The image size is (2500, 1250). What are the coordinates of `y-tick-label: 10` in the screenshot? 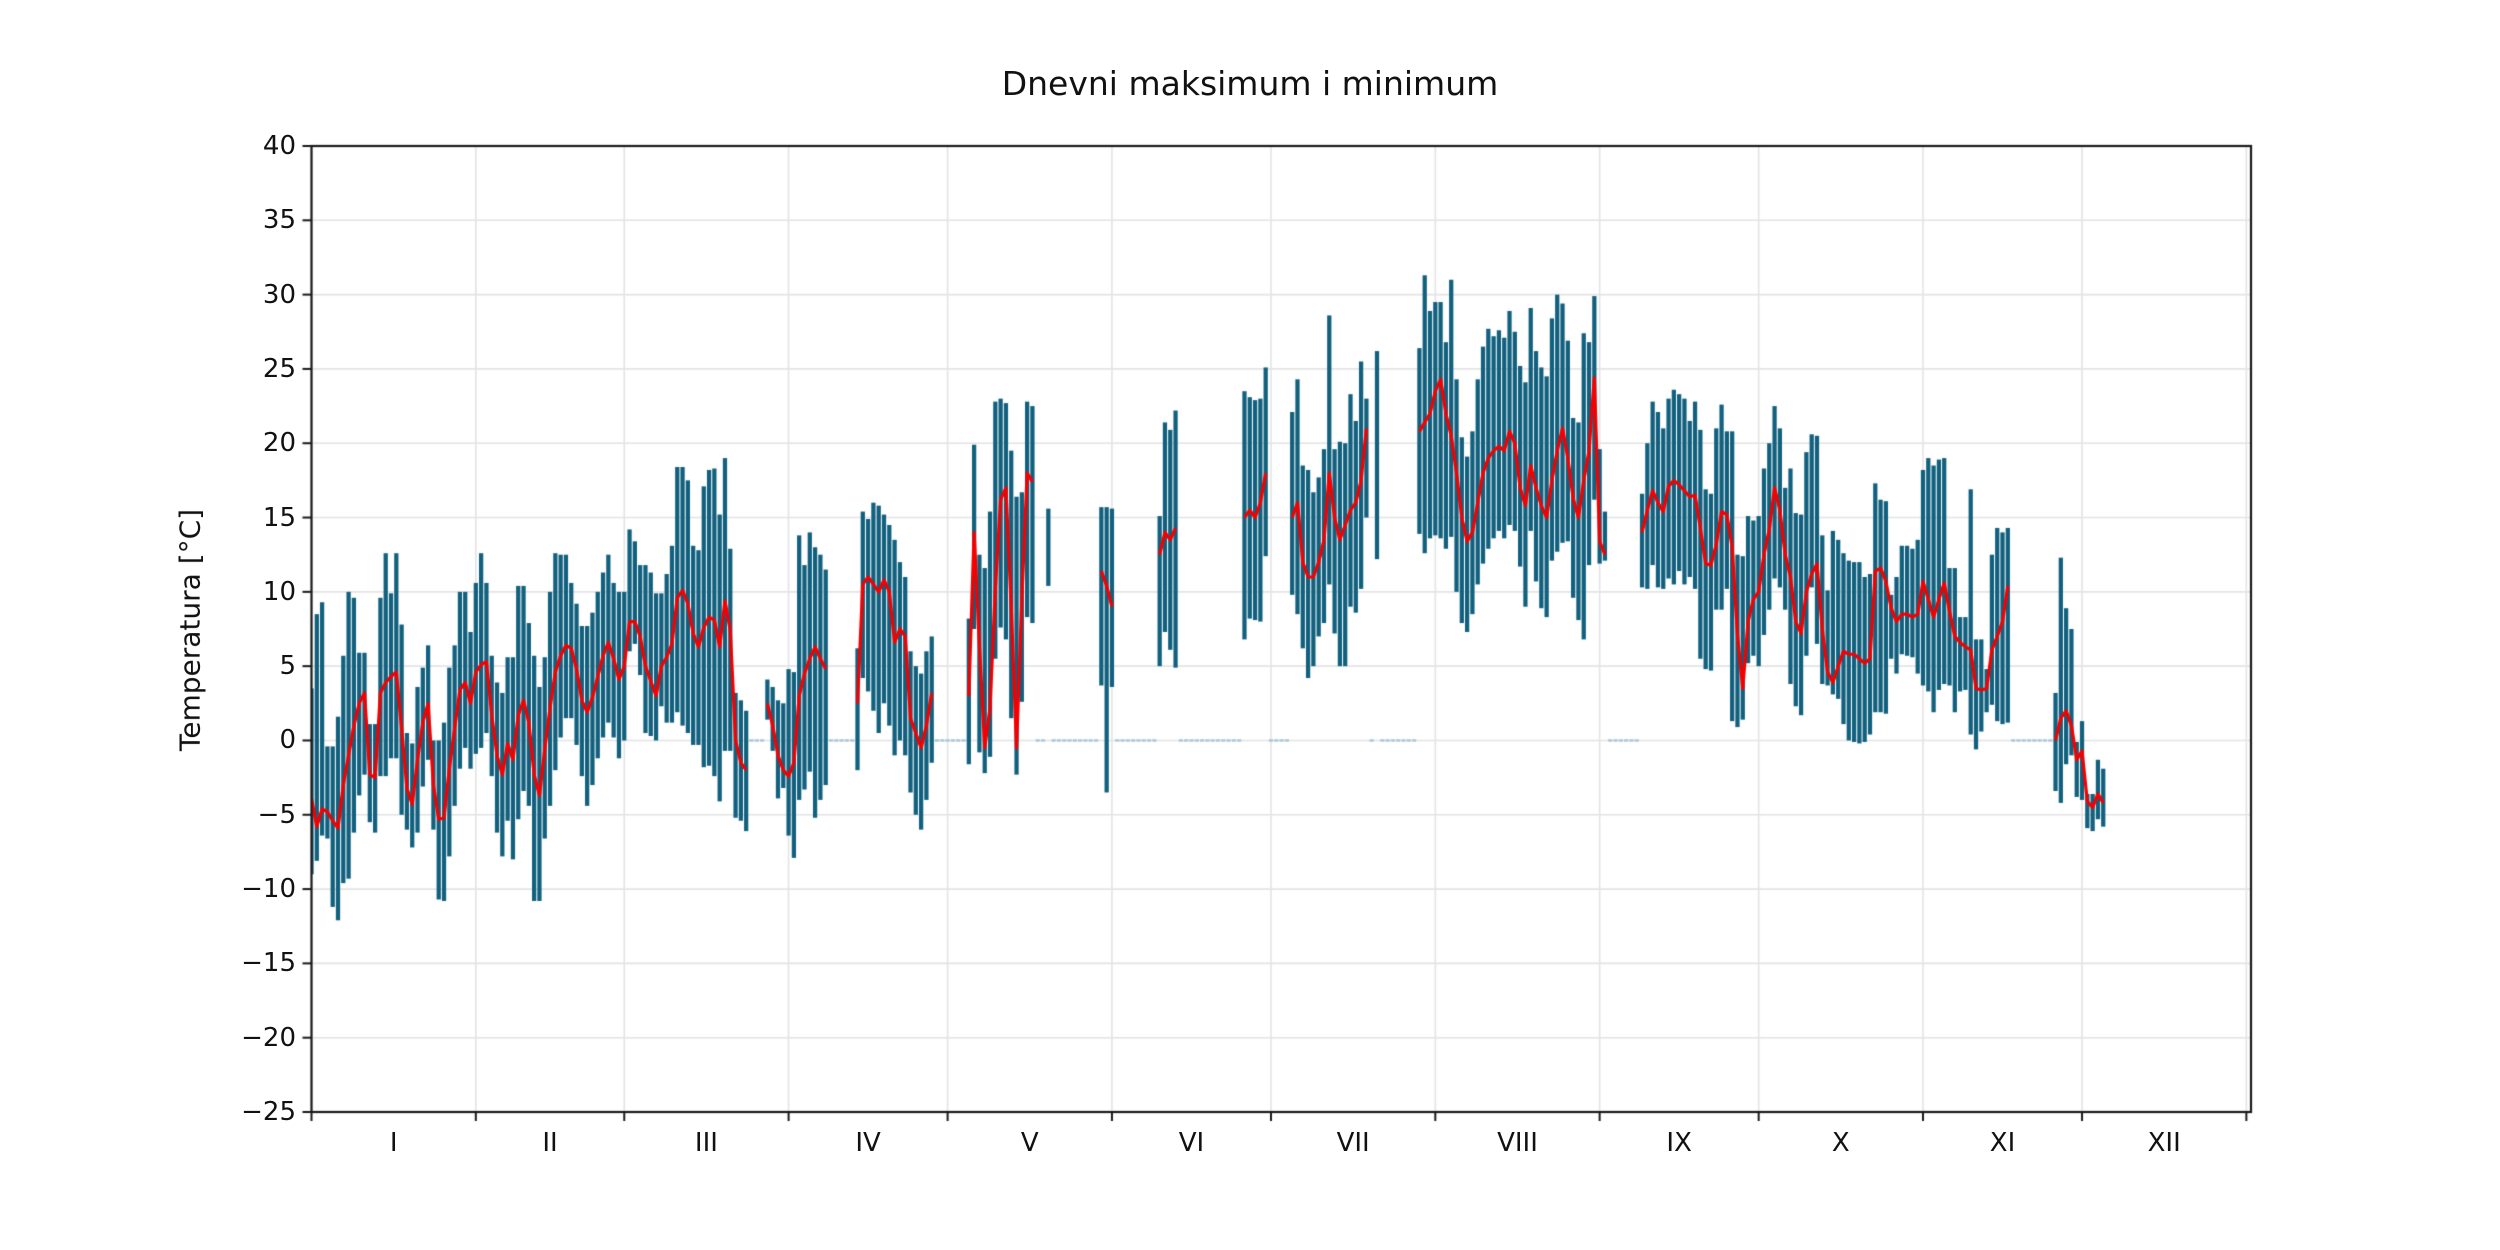 It's located at (279, 591).